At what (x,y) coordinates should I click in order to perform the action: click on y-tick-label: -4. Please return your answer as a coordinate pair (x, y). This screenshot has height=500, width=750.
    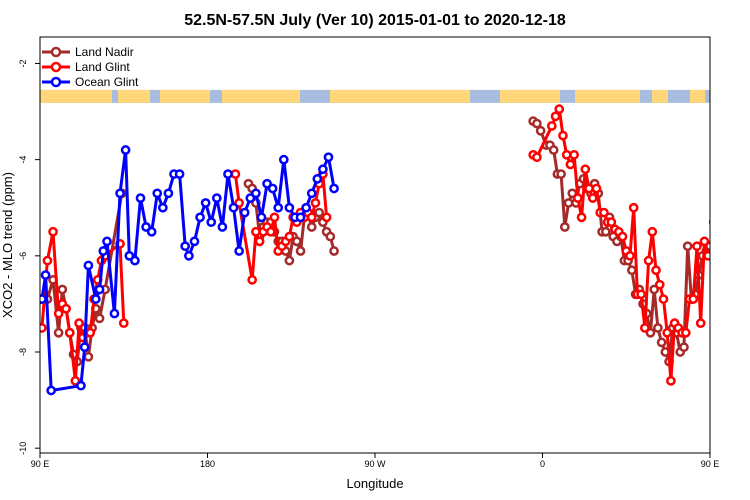
    Looking at the image, I should click on (23, 160).